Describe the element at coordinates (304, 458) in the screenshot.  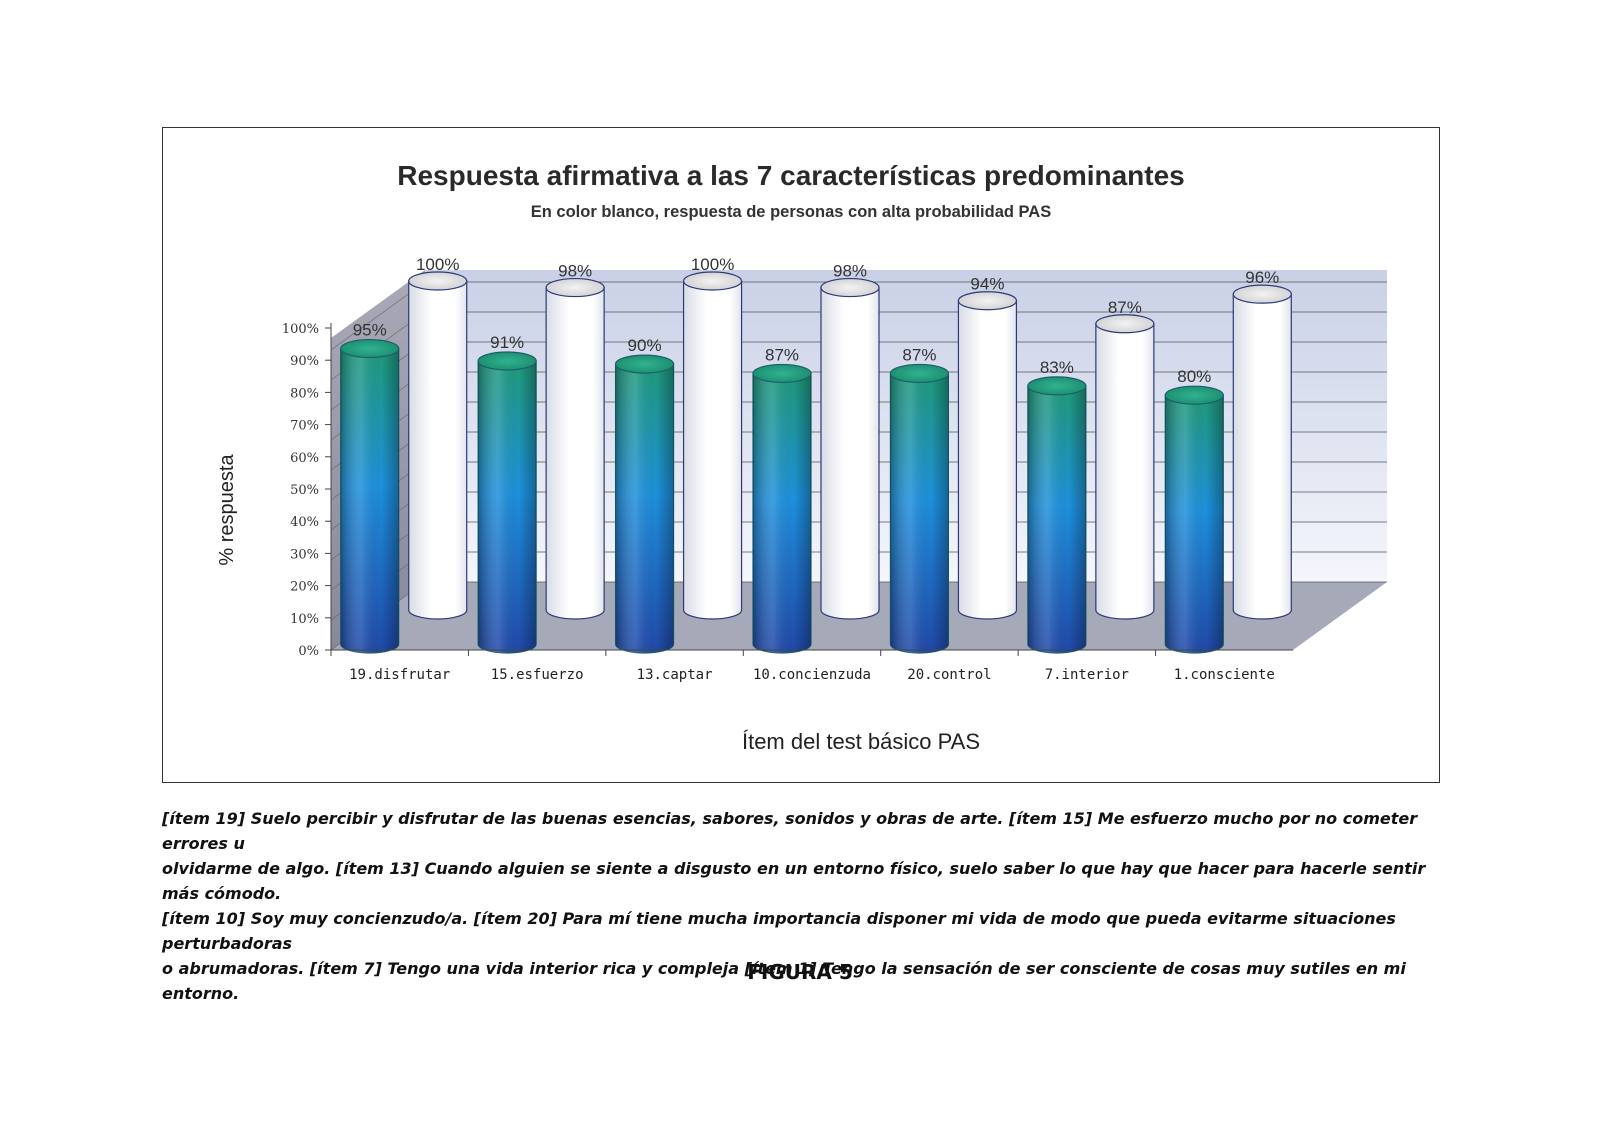
I see `y-tick-label: 60%` at that location.